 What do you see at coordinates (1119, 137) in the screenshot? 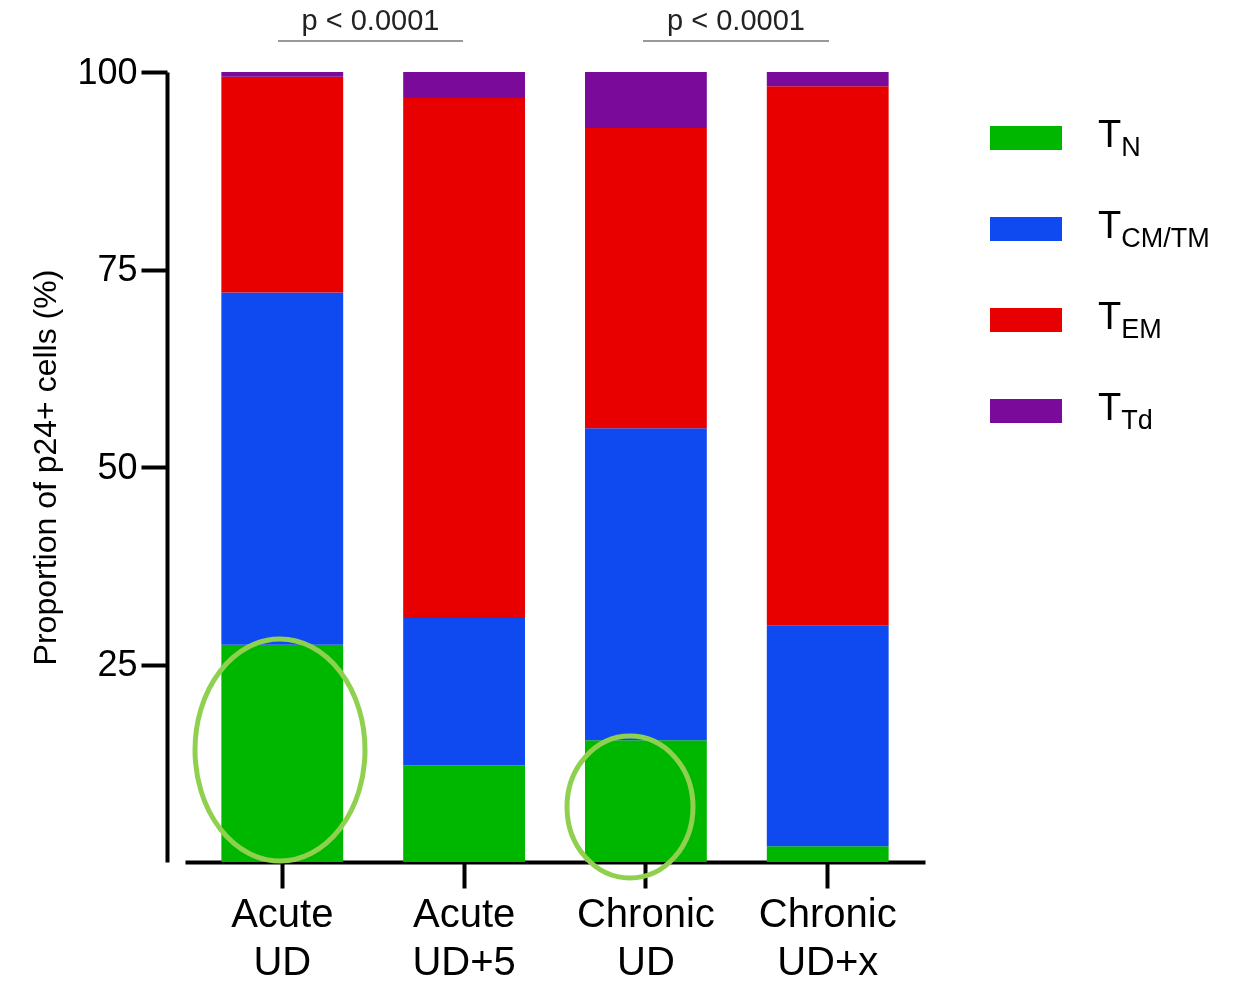
I see `legend-label: T$_{N}$` at bounding box center [1119, 137].